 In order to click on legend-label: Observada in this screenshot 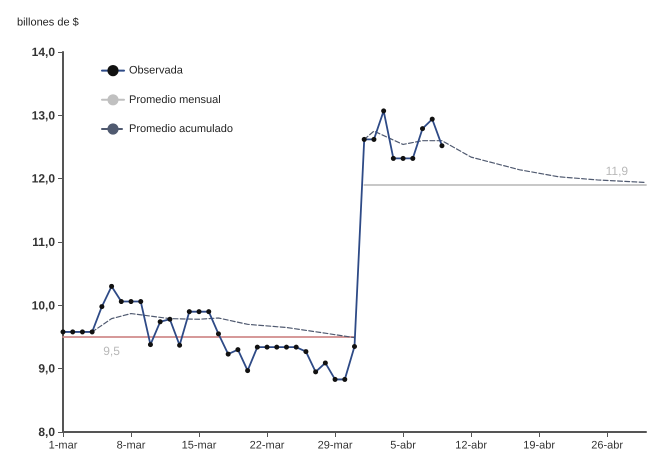, I will do `click(156, 70)`.